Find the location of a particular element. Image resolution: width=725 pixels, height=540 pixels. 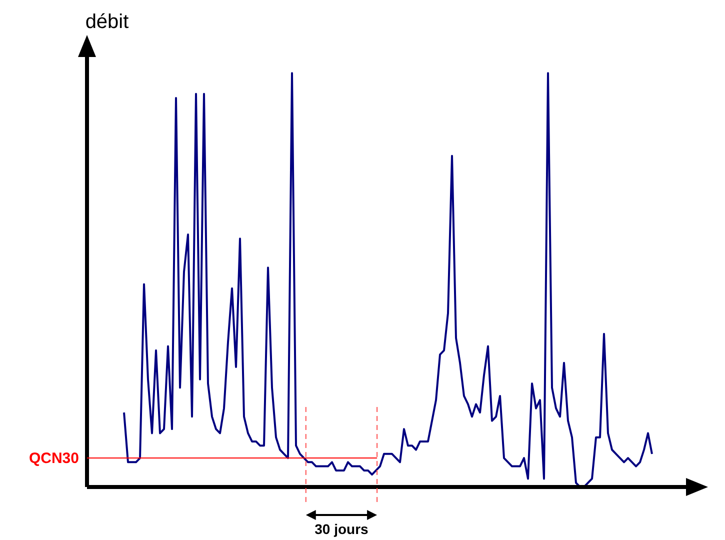

y-axis-title: débit is located at coordinates (107, 22).